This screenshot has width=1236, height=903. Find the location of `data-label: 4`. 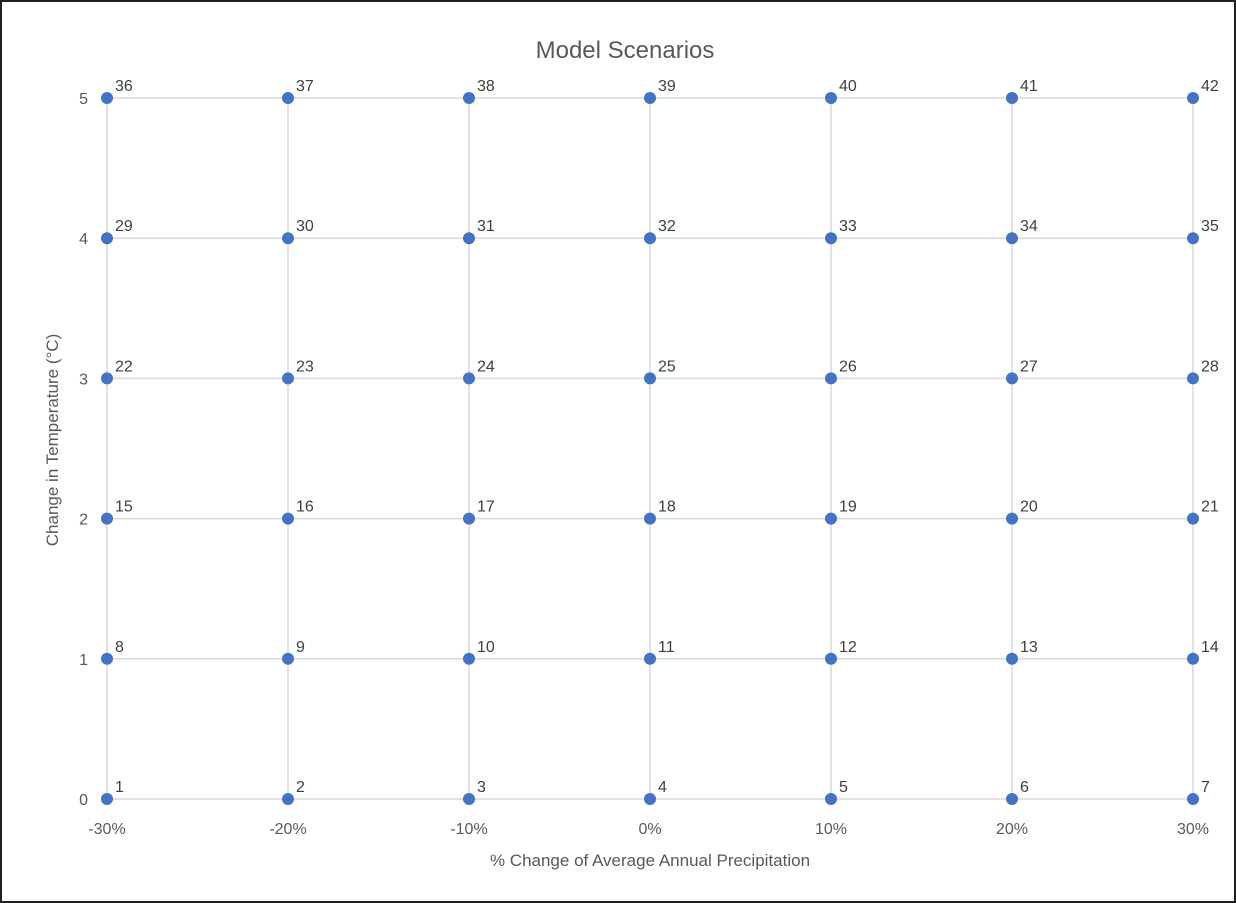

data-label: 4 is located at coordinates (662, 787).